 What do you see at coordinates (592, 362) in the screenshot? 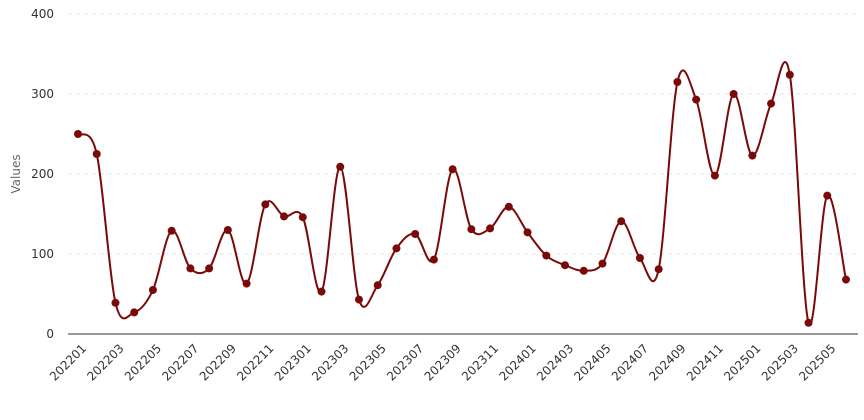
I see `x-tick-label: 202405` at bounding box center [592, 362].